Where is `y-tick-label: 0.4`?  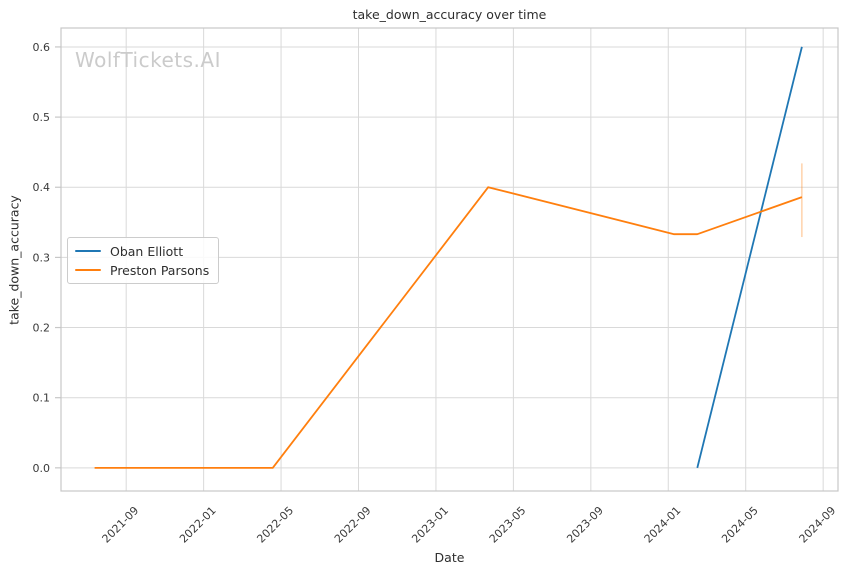
y-tick-label: 0.4 is located at coordinates (42, 187).